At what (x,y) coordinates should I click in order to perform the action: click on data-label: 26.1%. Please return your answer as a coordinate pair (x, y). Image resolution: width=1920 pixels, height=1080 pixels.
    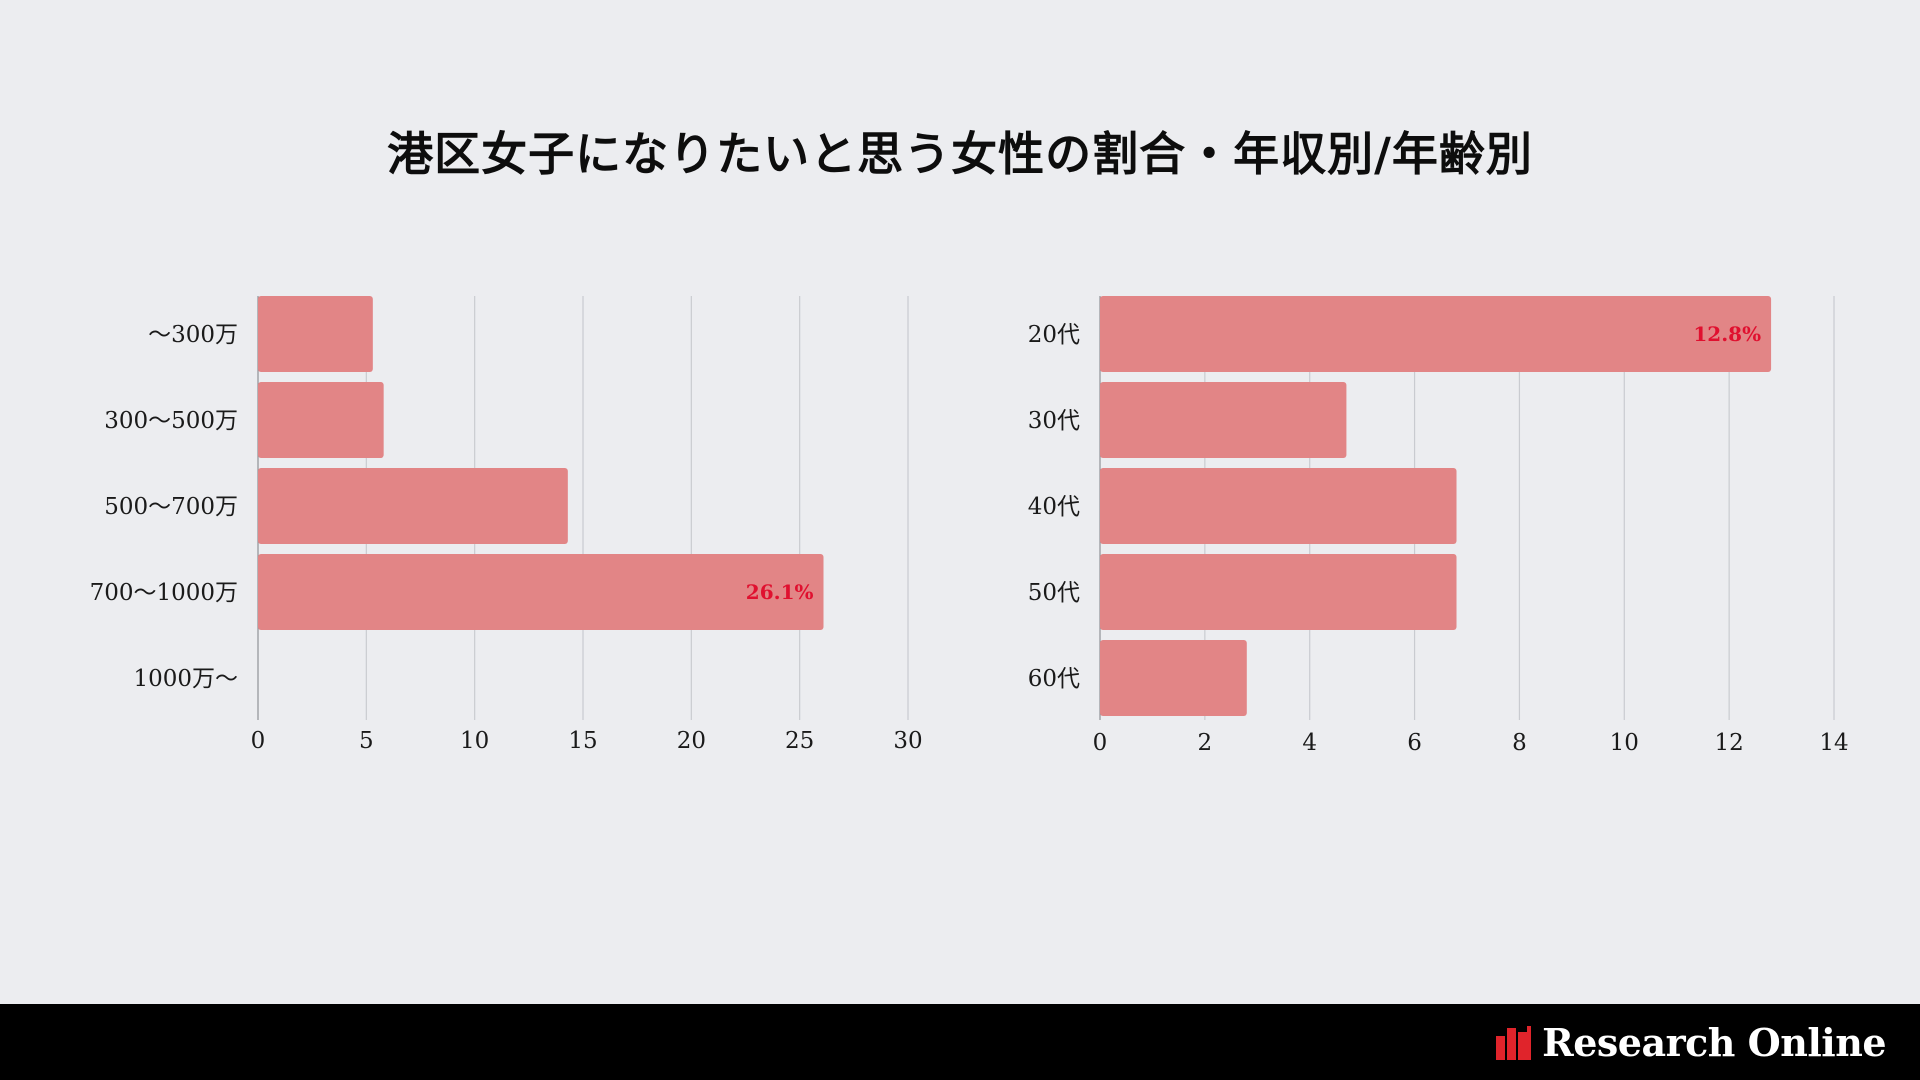
    Looking at the image, I should click on (780, 592).